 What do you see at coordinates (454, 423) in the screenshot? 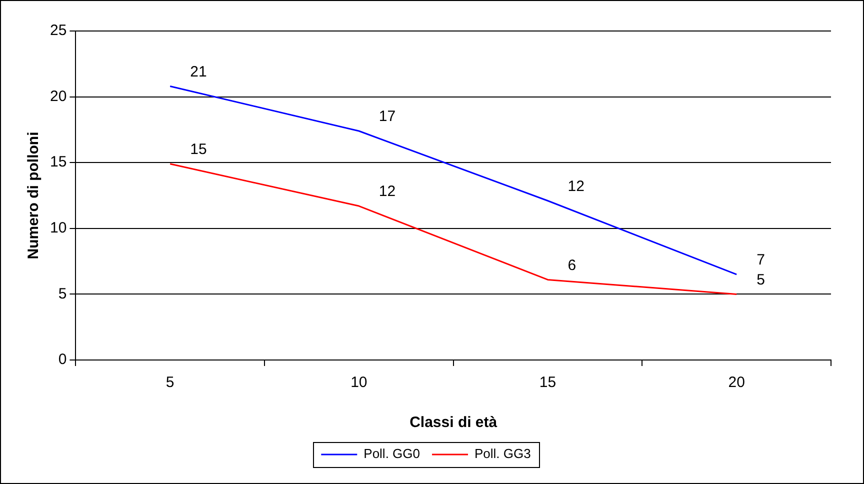
I see `x-axis-title: Classi di età` at bounding box center [454, 423].